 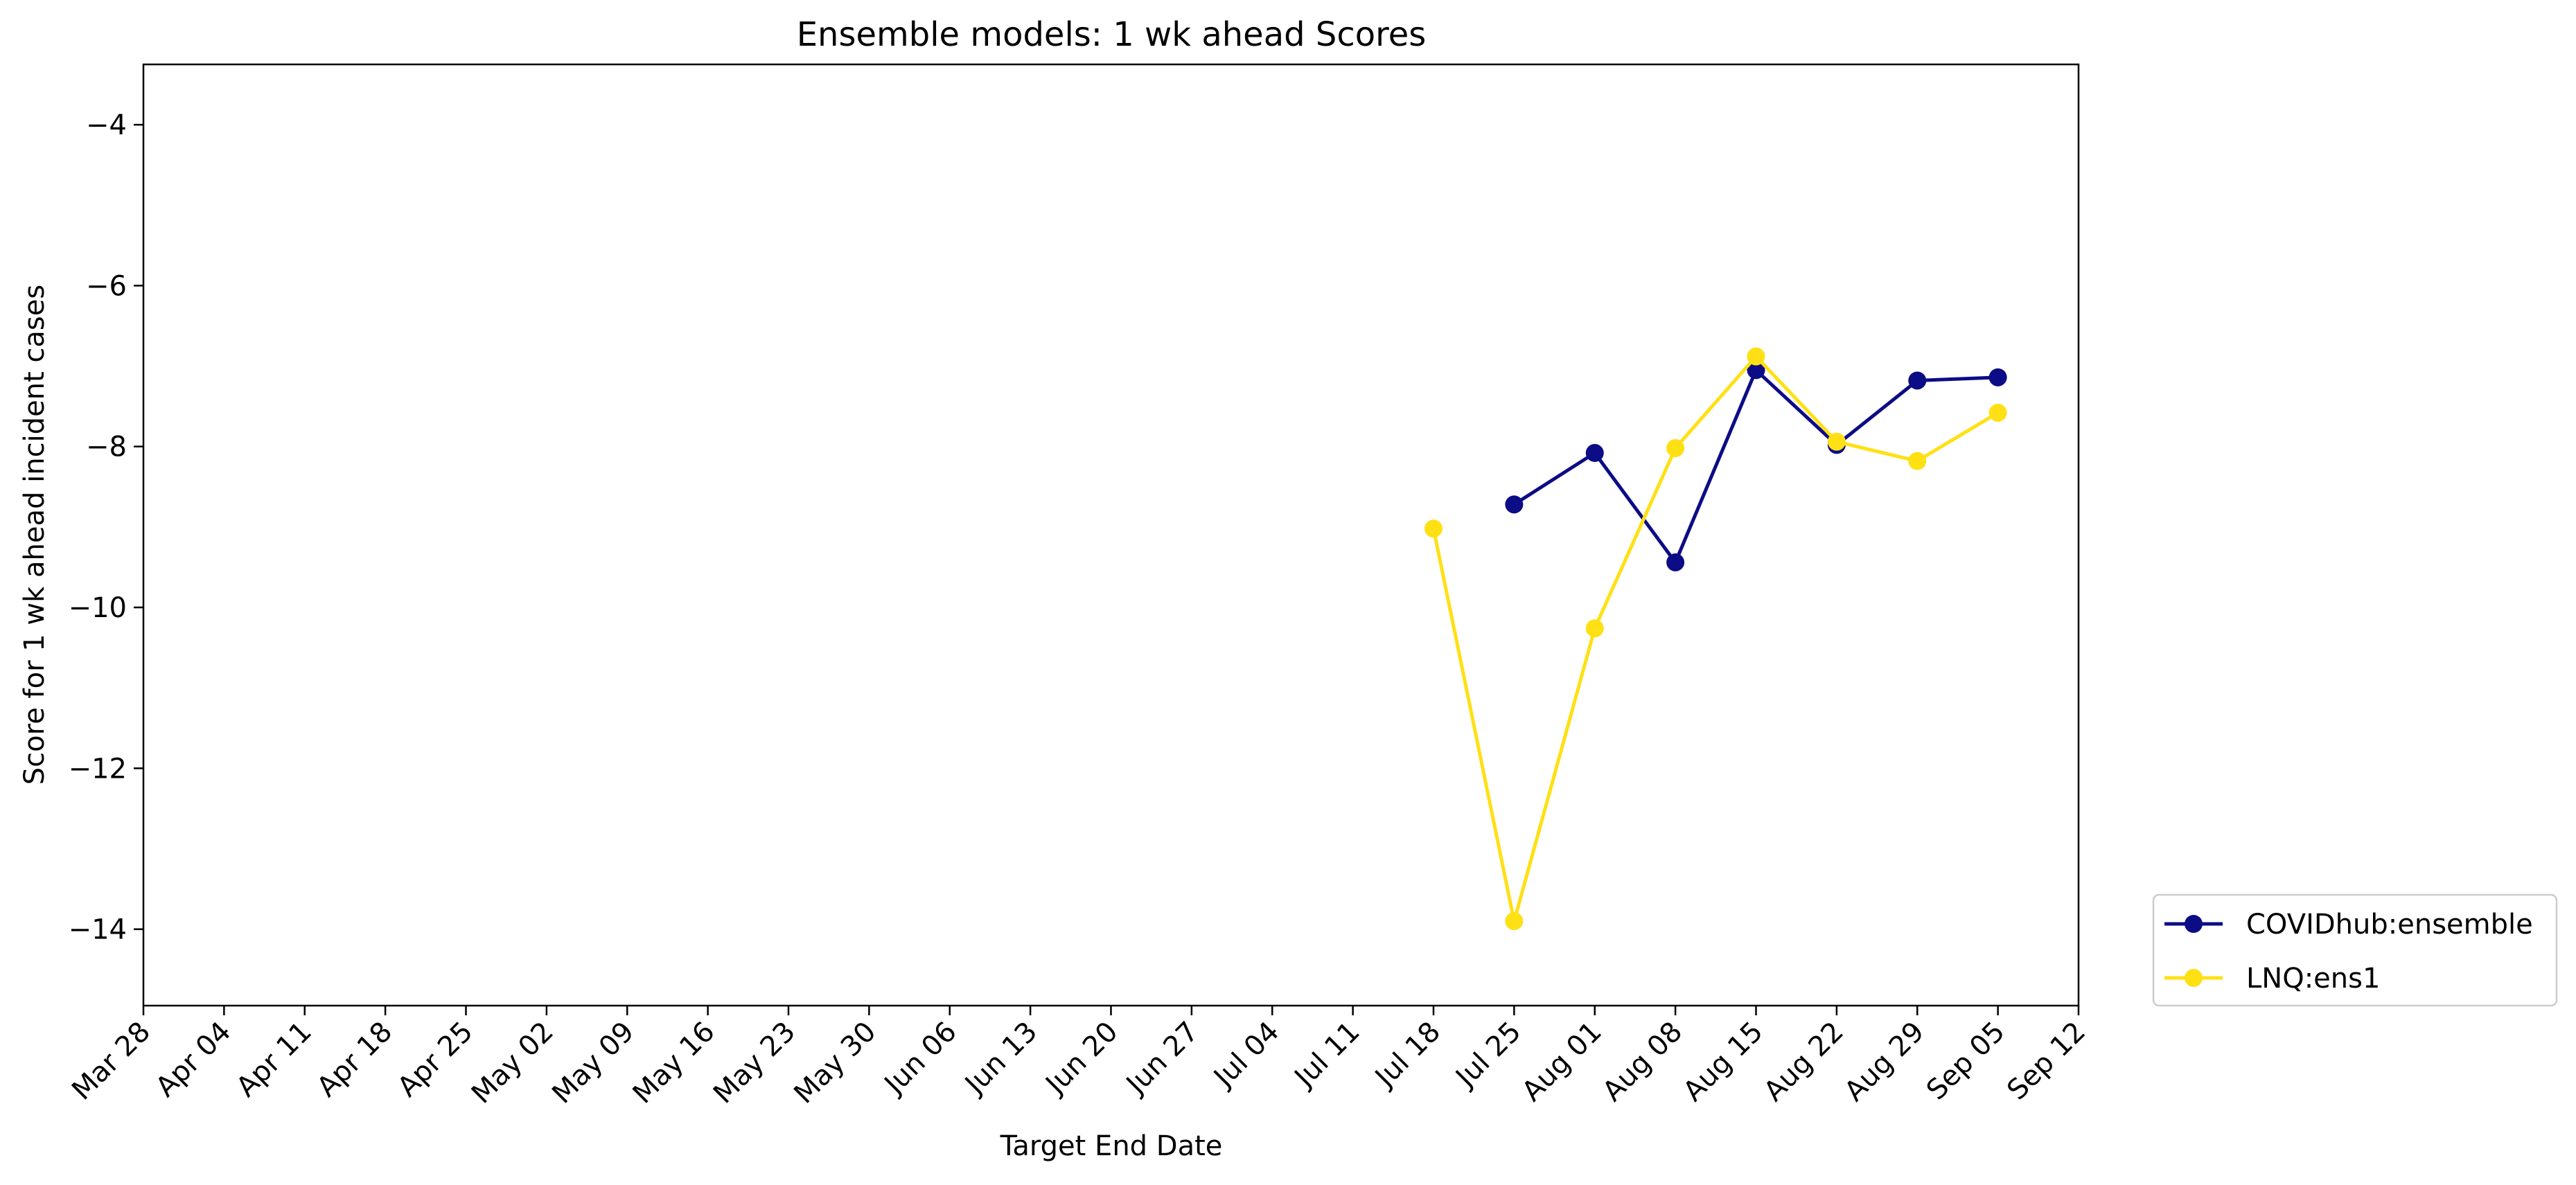 What do you see at coordinates (194, 1059) in the screenshot?
I see `x-tick-label: Apr 04` at bounding box center [194, 1059].